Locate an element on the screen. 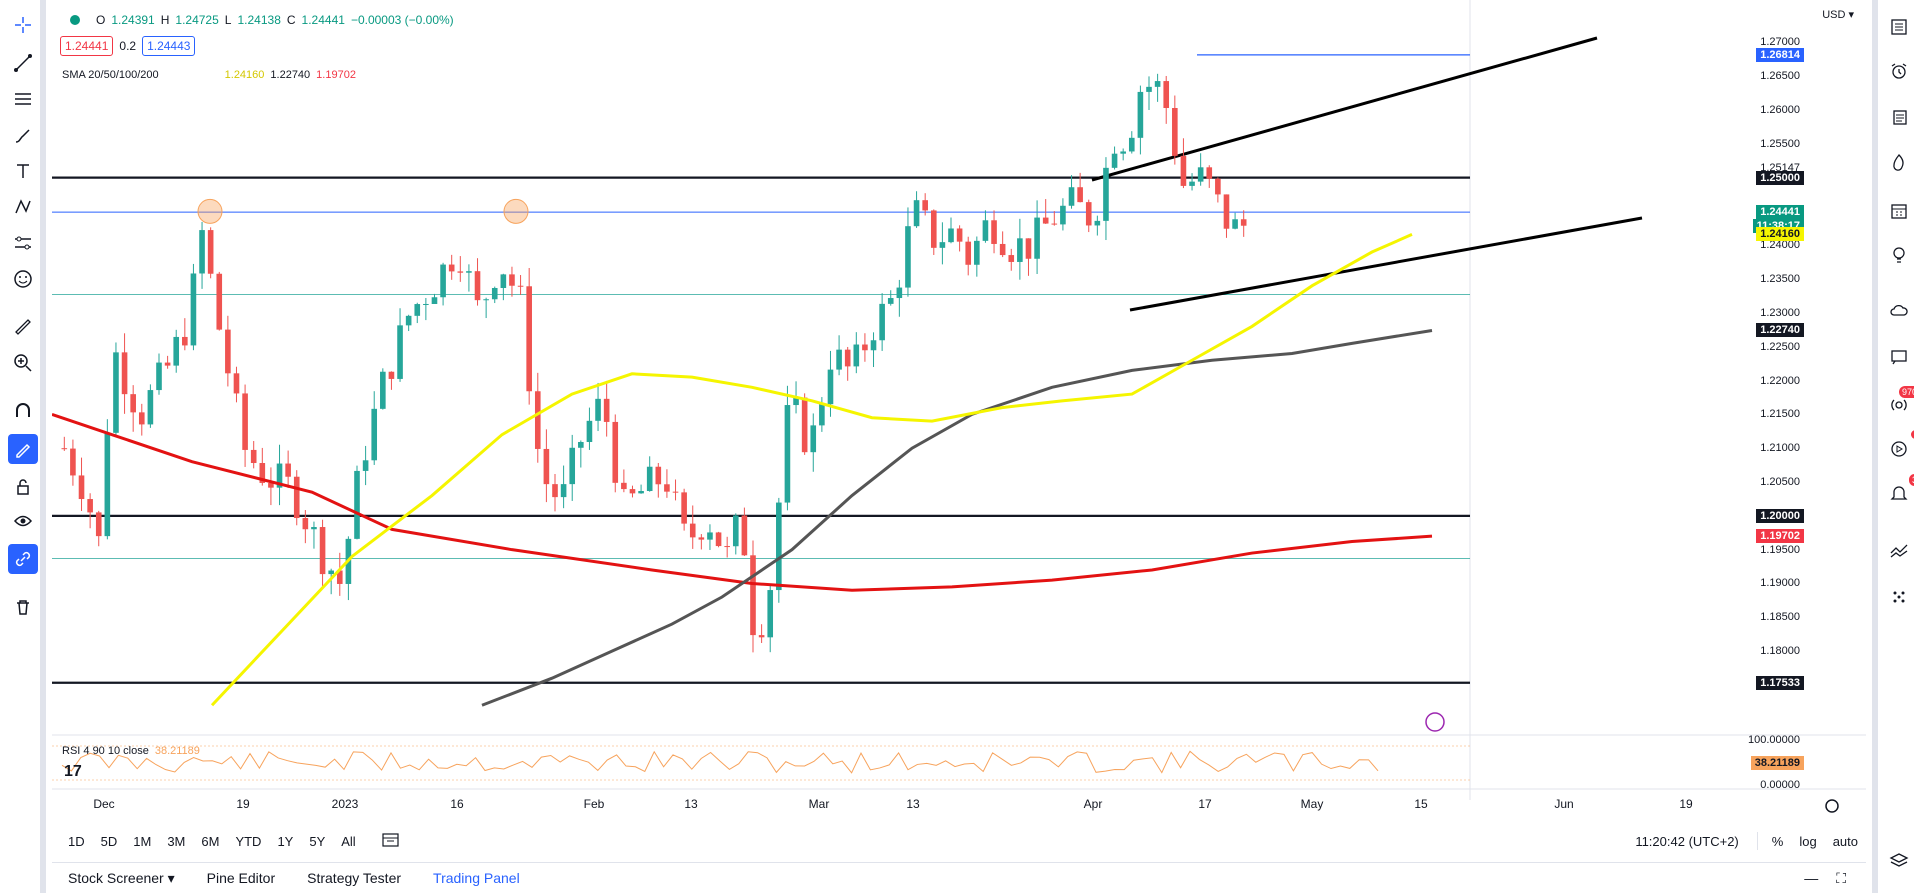 The image size is (1914, 893). price-tick-label: 1.22500 is located at coordinates (1780, 346).